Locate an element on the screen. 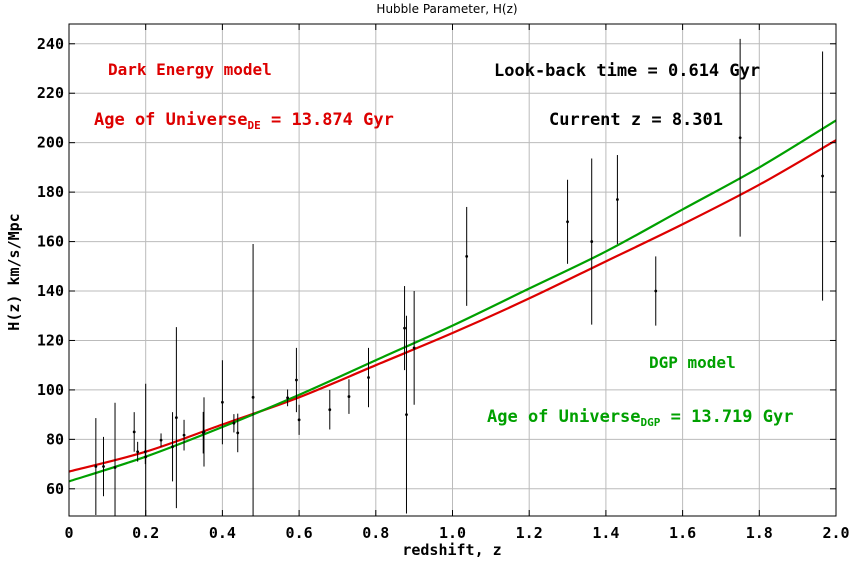  dgp-age-subscript: DGP is located at coordinates (651, 422).